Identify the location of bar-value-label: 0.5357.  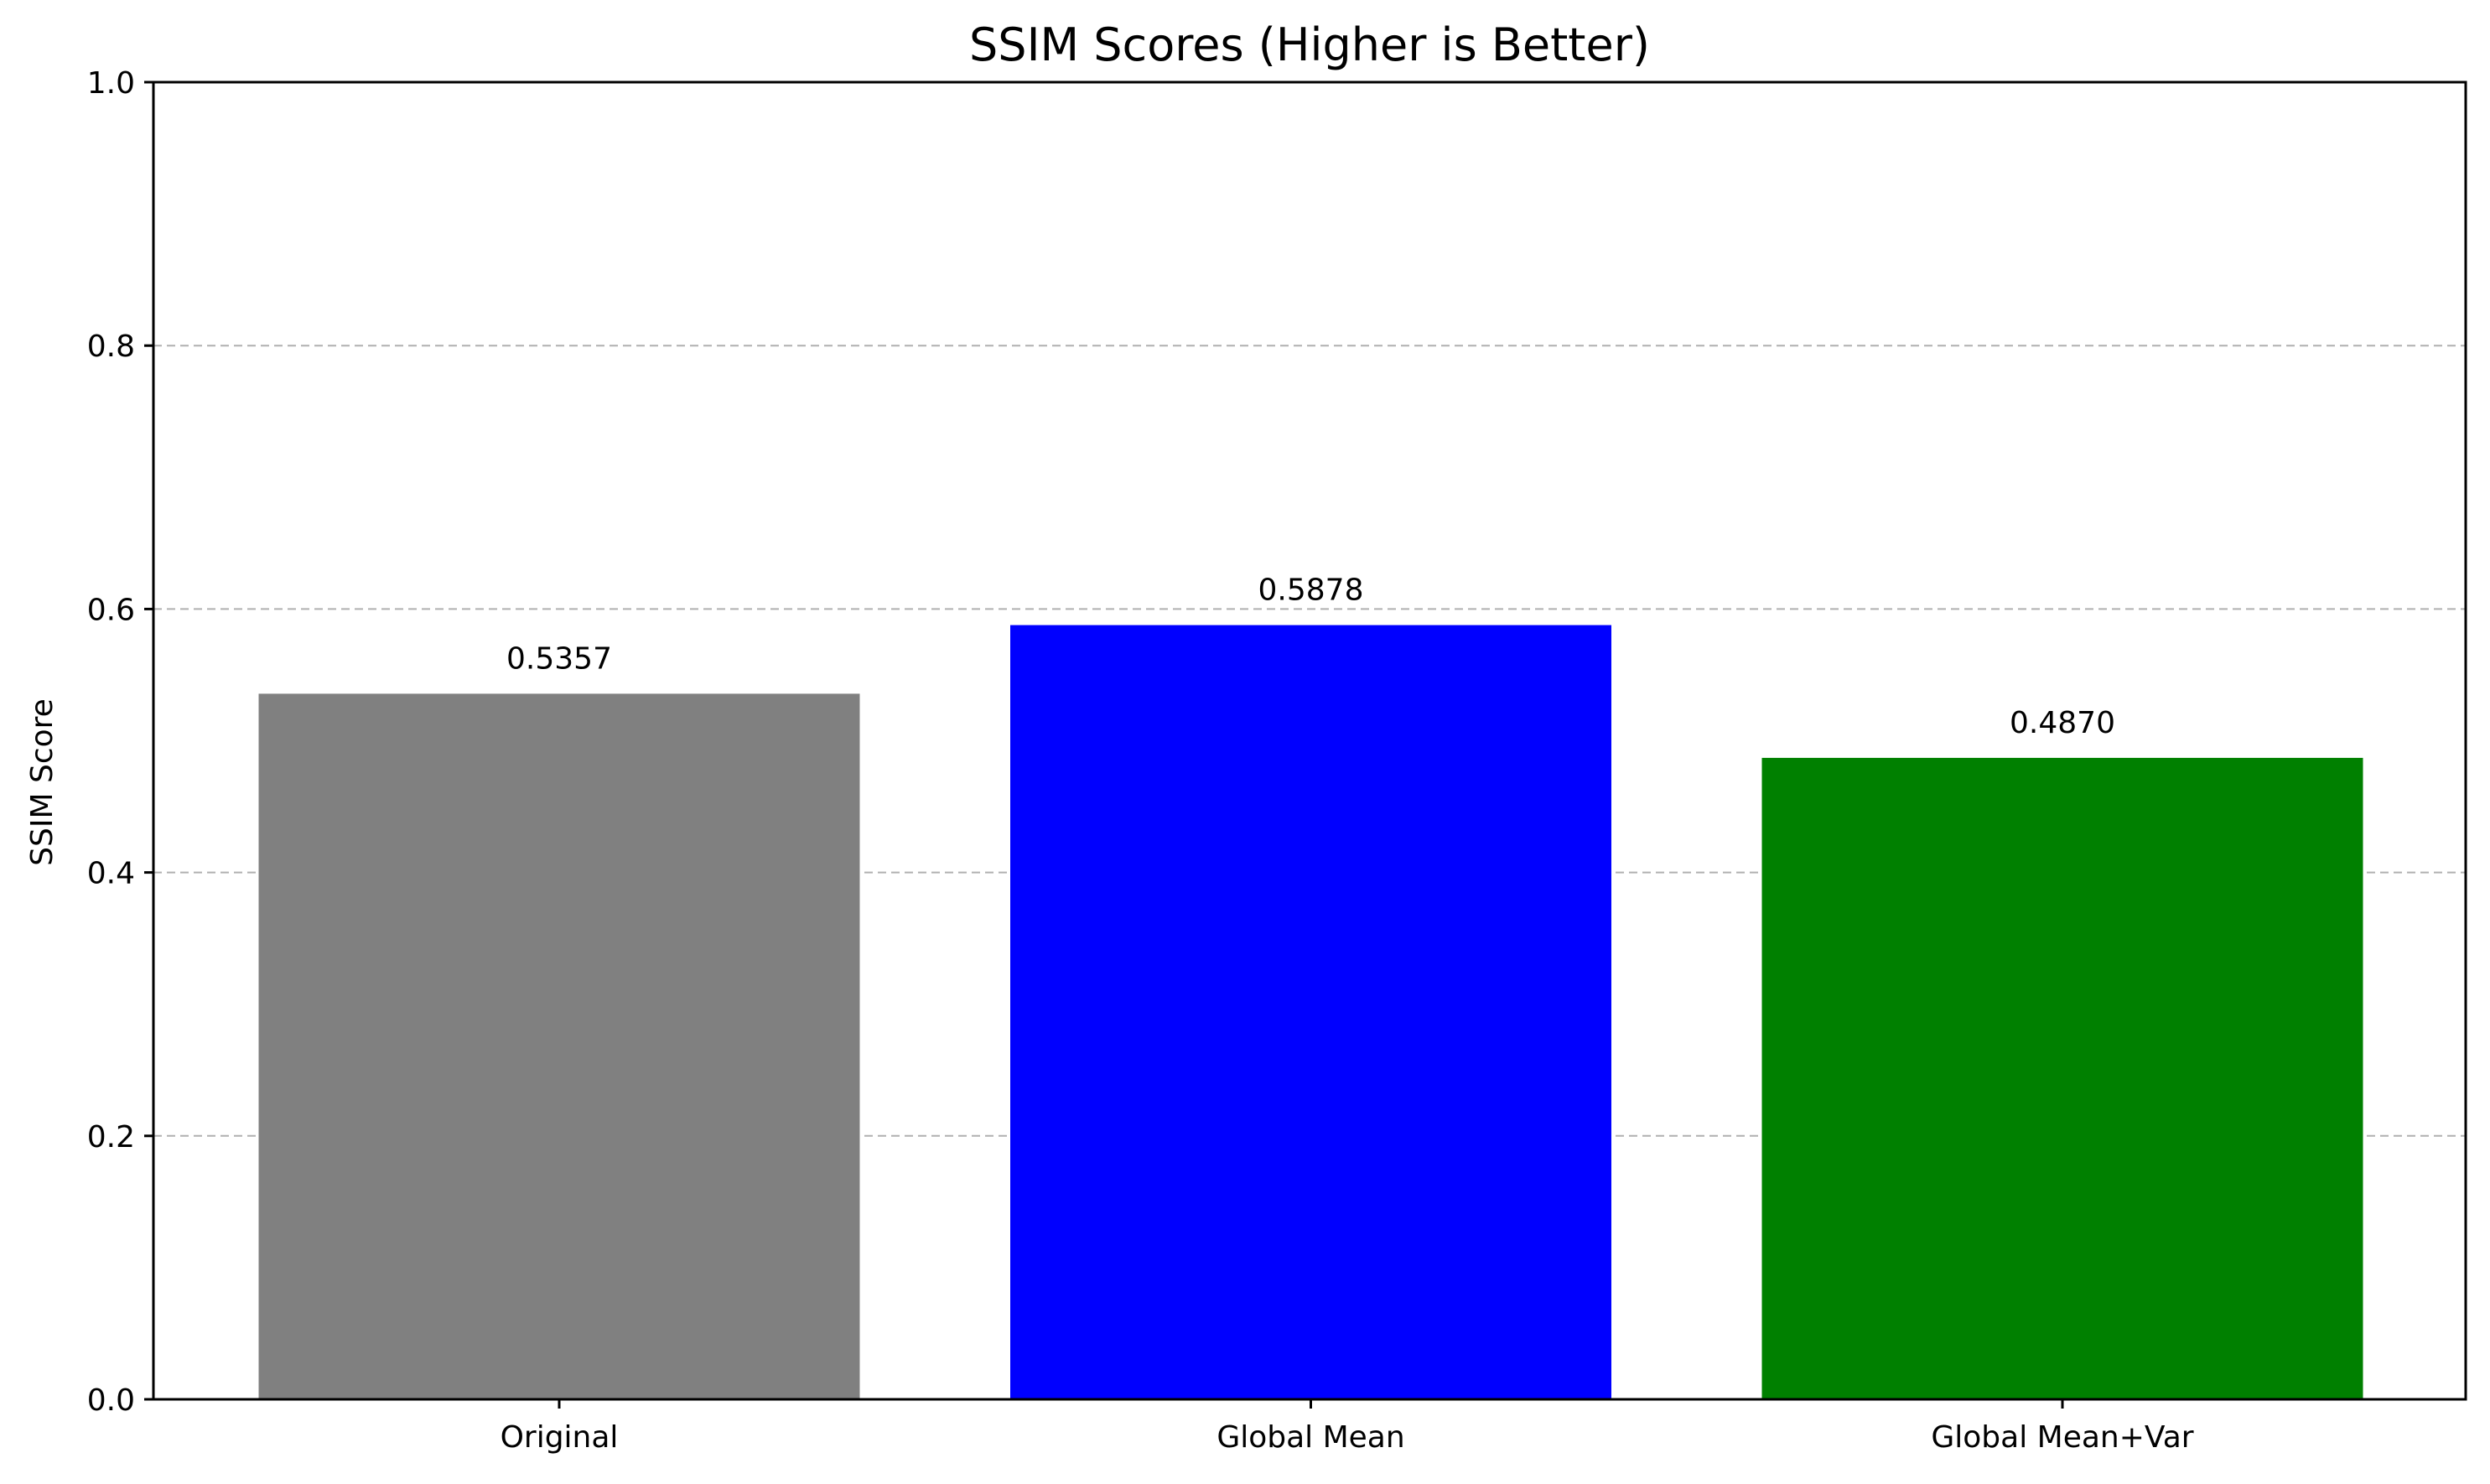
(559, 658).